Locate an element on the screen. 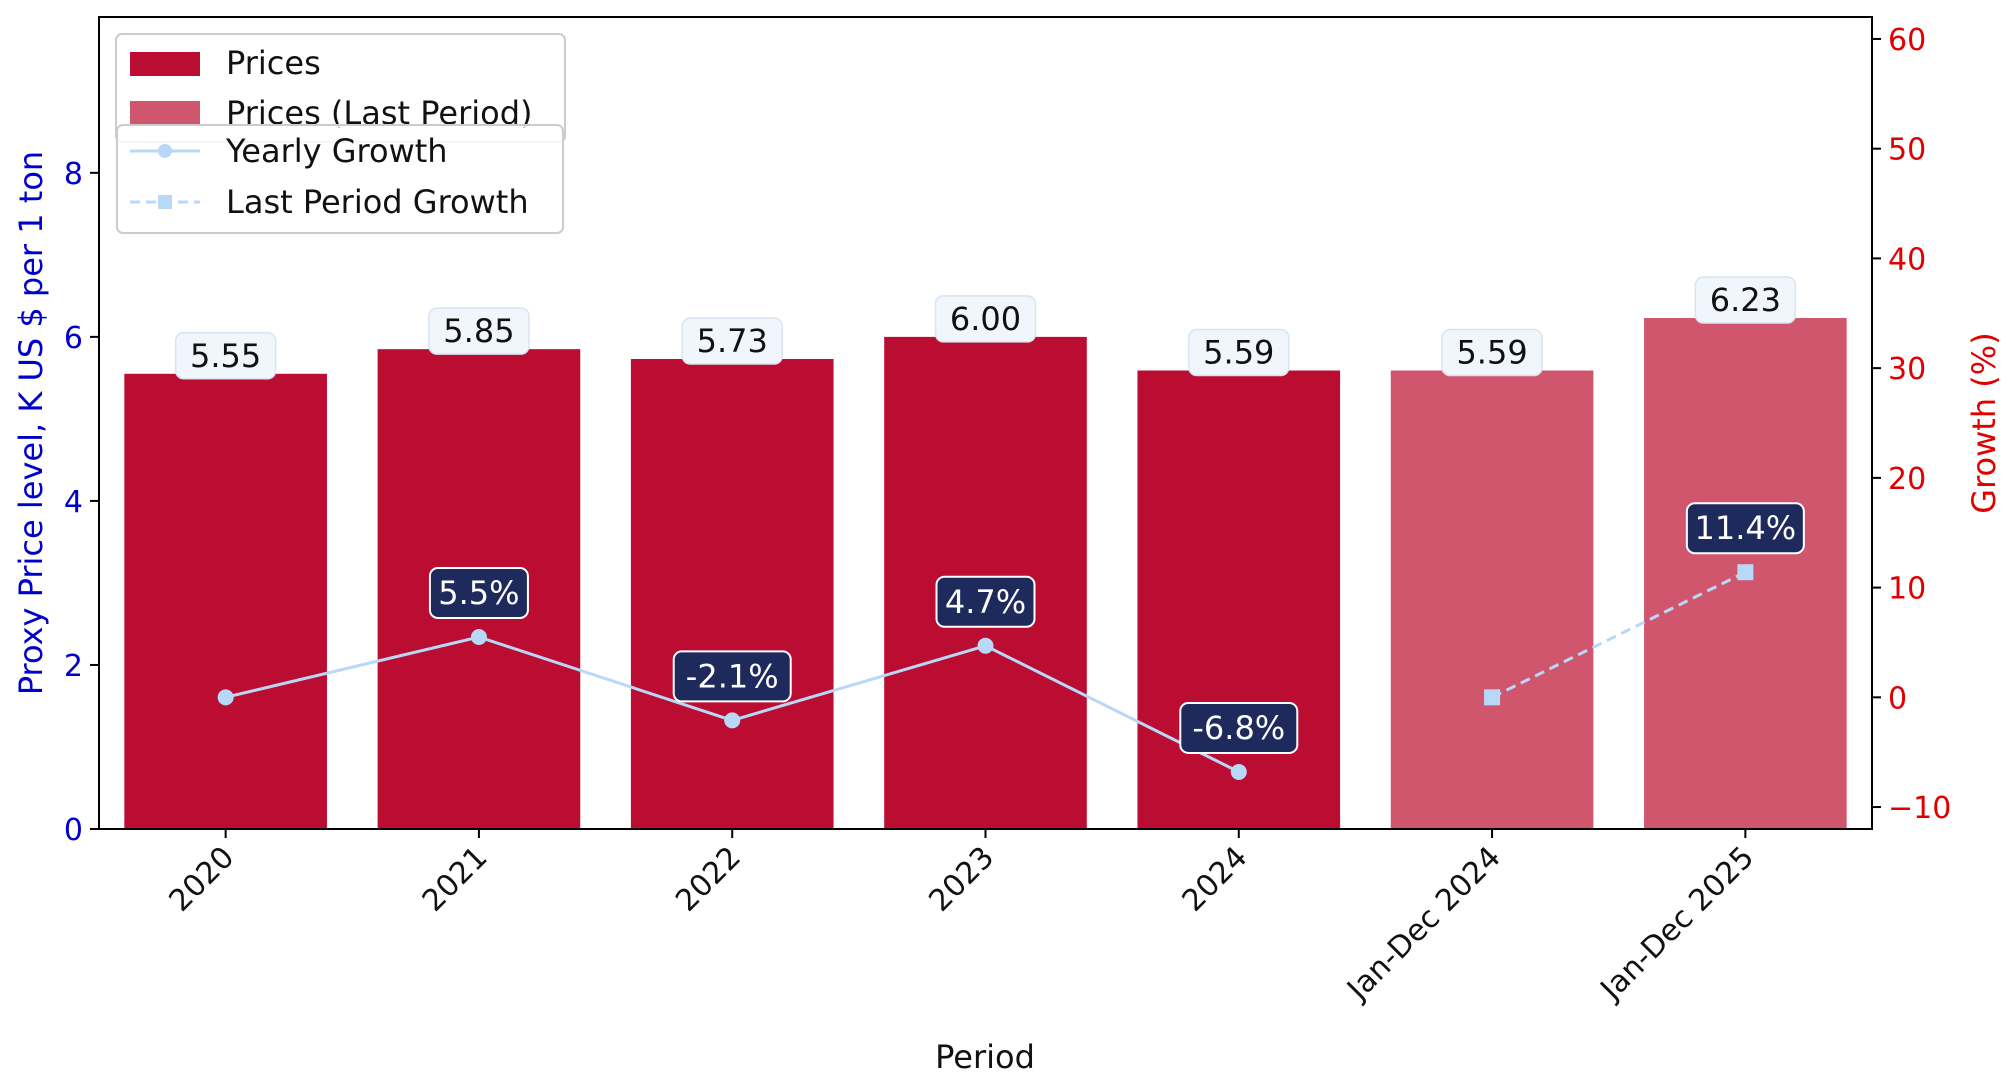 This screenshot has height=1087, width=2010. right-tick-label: 50 is located at coordinates (1907, 150).